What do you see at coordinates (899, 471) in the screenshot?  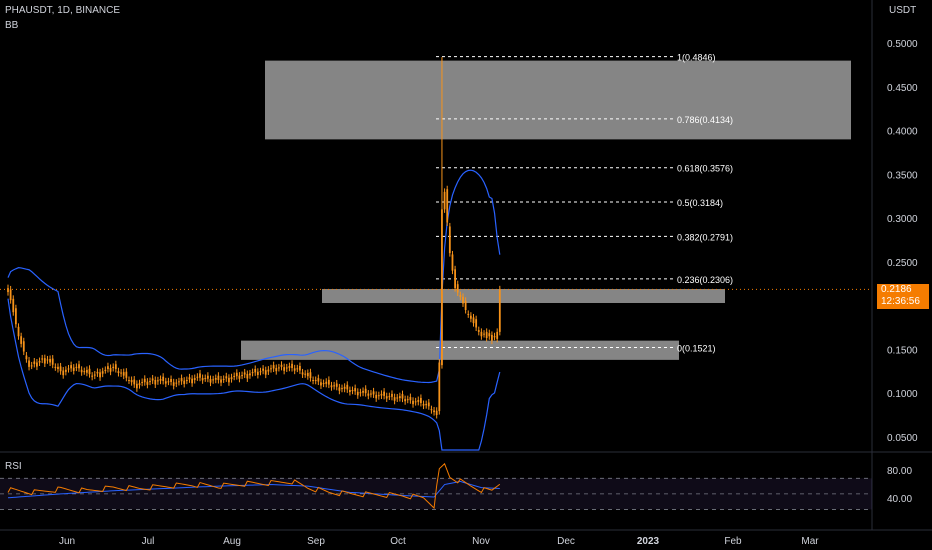 I see `rsi-tick: 80.00` at bounding box center [899, 471].